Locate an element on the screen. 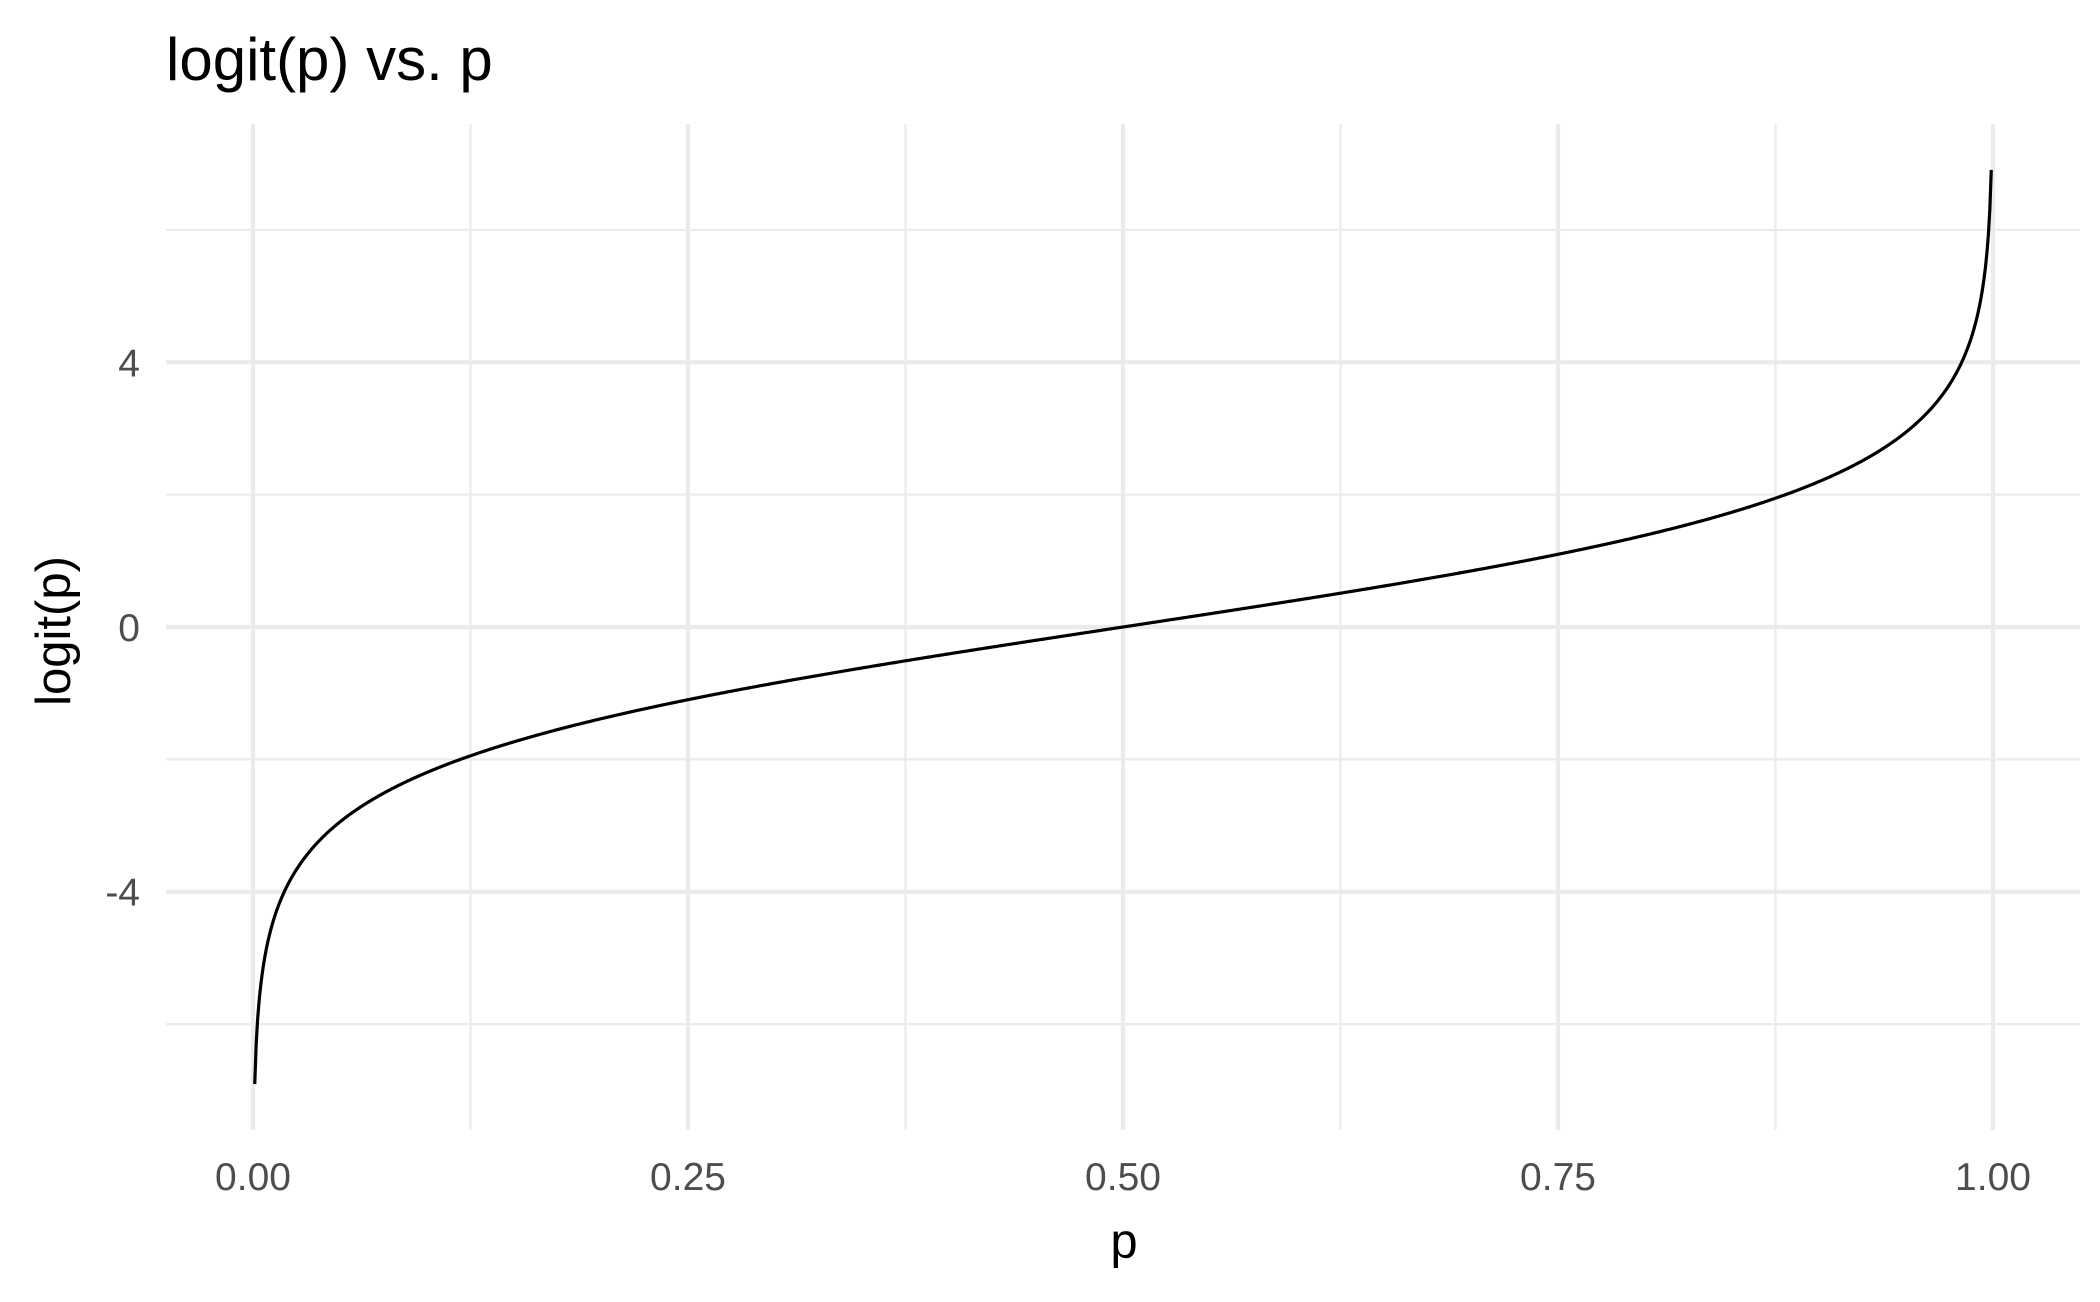  x-tick-label: 0.00 is located at coordinates (253, 1177).